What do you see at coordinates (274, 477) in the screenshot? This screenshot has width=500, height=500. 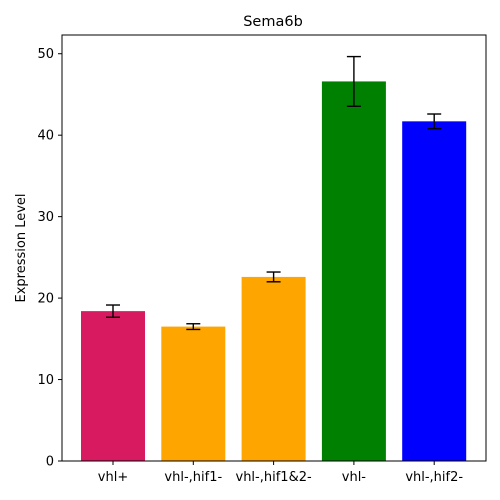 I see `x-tick-label-2: vhl-,hif1&2-` at bounding box center [274, 477].